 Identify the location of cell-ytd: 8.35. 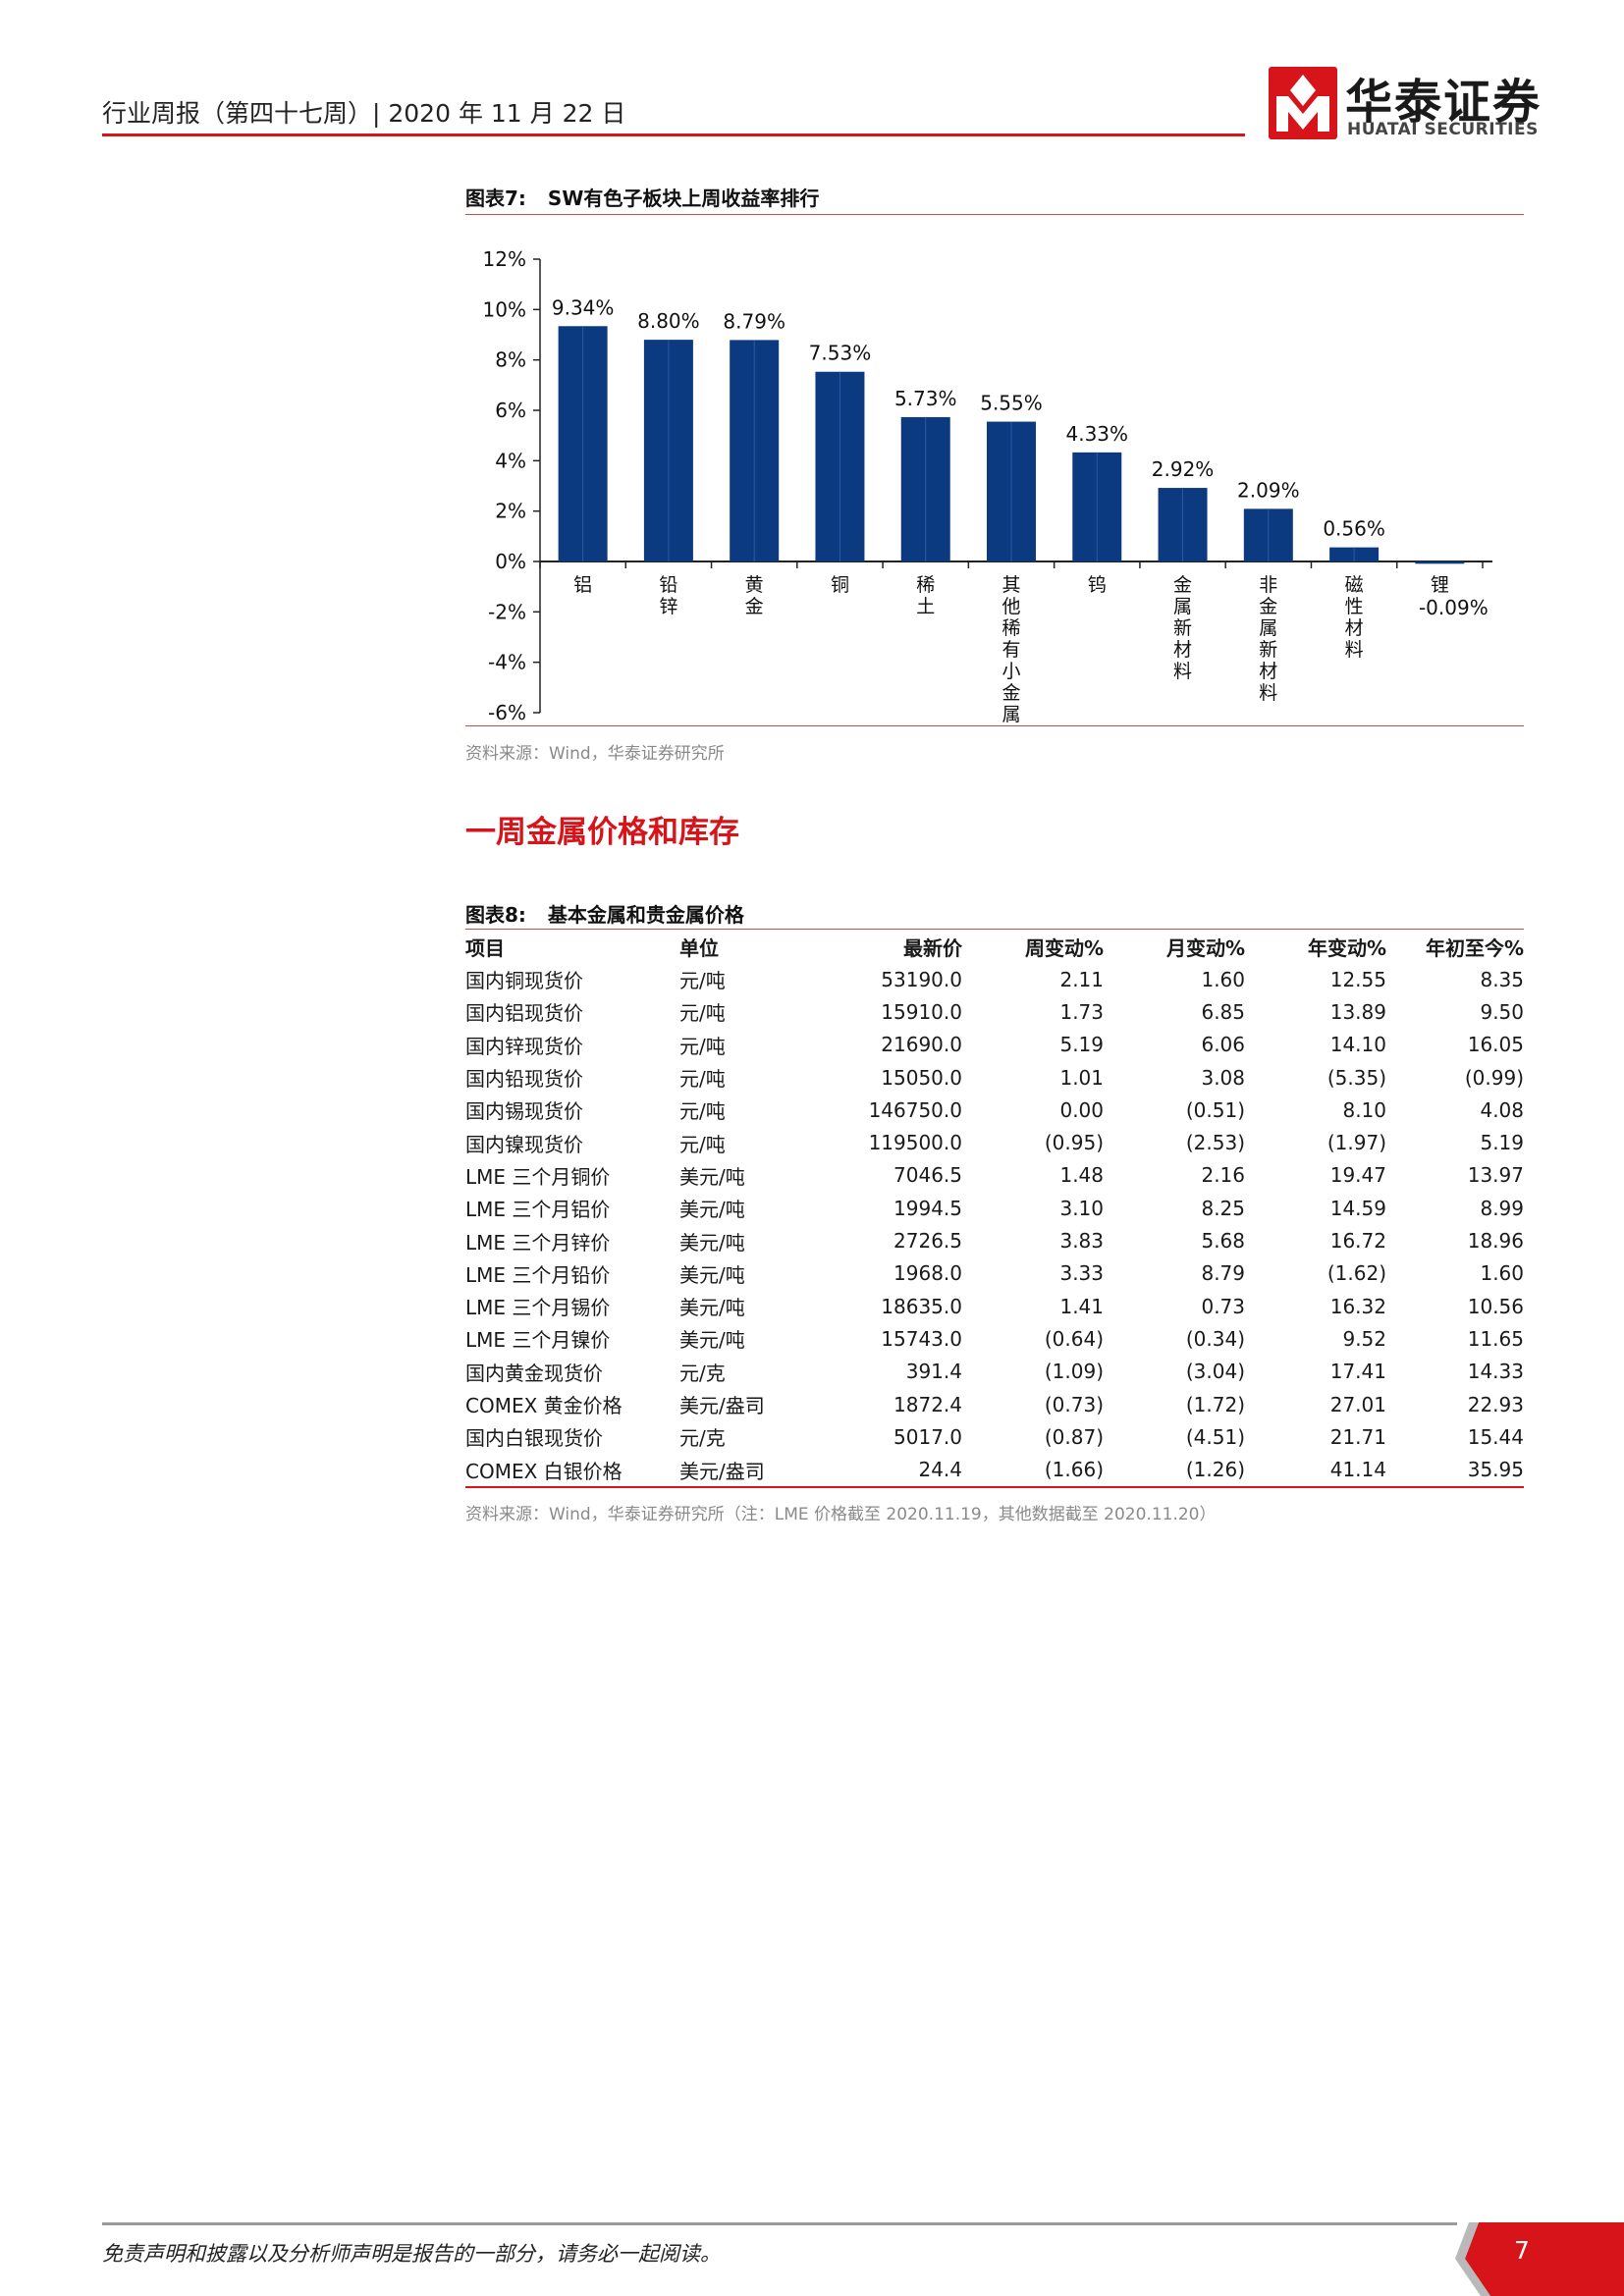
(1502, 979).